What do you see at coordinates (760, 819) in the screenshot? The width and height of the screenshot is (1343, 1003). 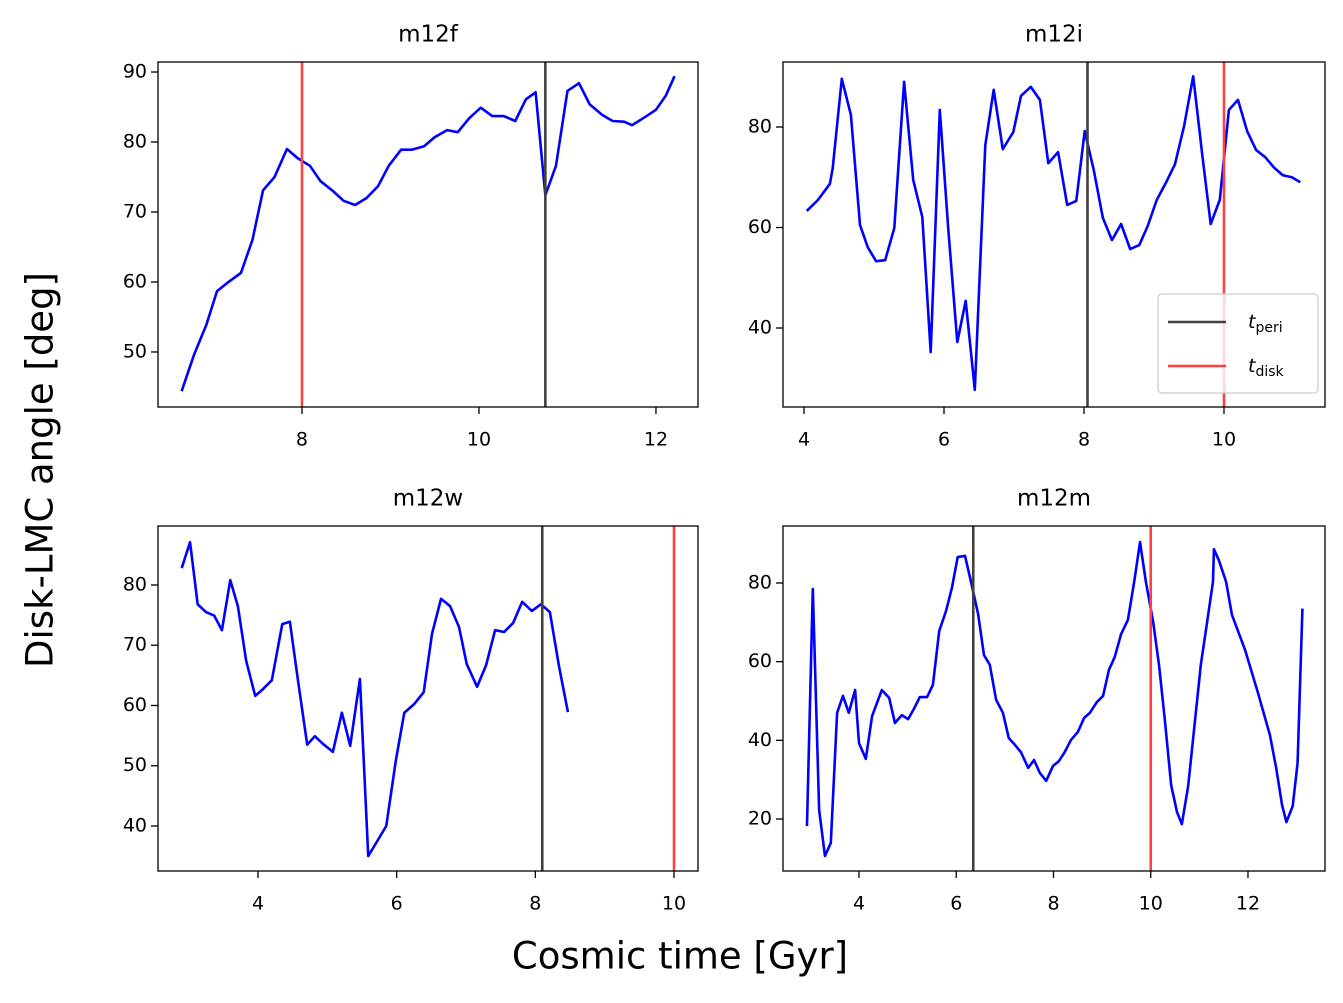 I see `y-tick-label: 20` at bounding box center [760, 819].